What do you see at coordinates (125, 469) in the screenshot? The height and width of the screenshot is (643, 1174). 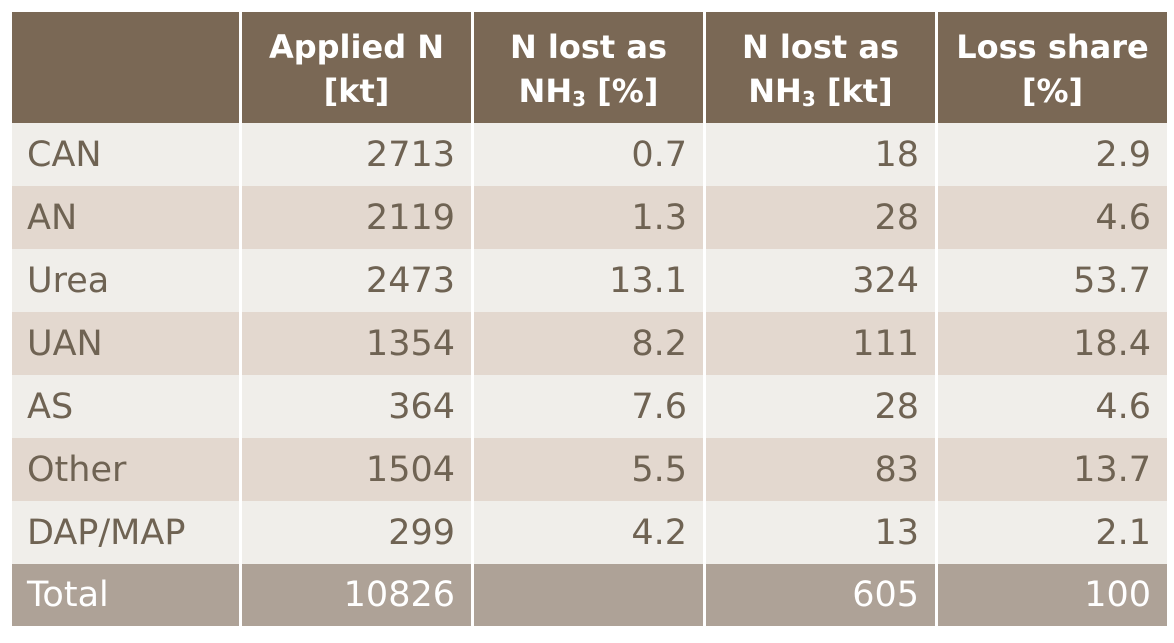 I see `table-row-label: Other` at bounding box center [125, 469].